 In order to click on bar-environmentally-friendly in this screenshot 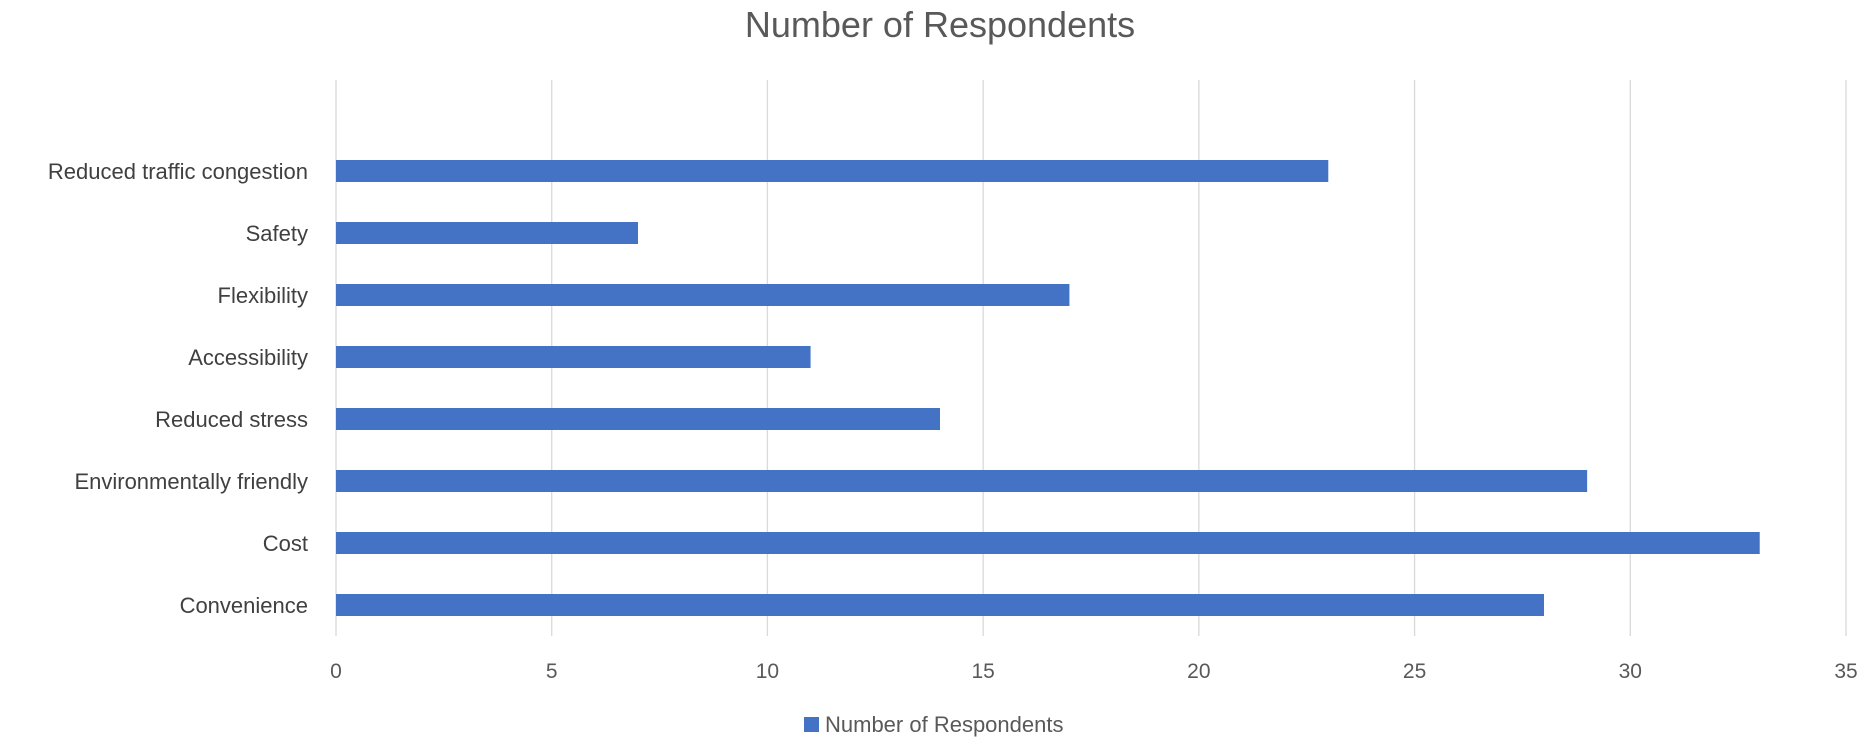, I will do `click(962, 481)`.